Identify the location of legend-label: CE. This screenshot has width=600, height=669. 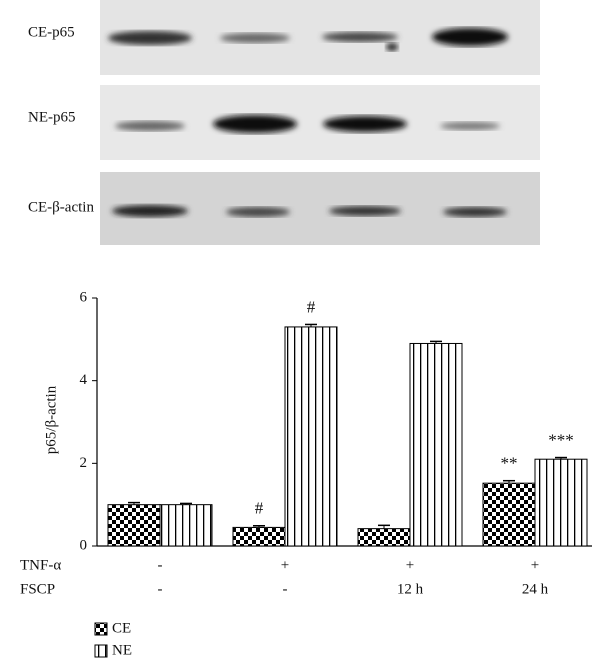
(121, 628).